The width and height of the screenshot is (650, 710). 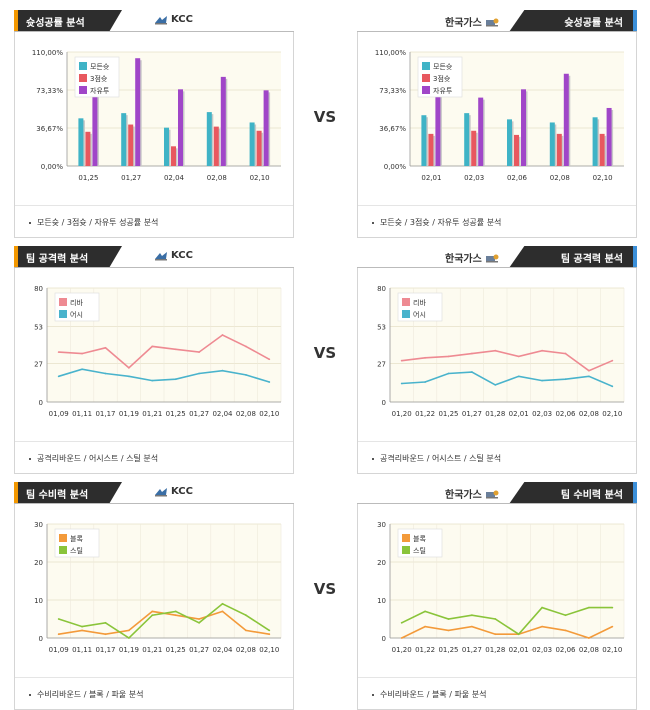 I want to click on y-tick-label: 10, so click(x=381, y=601).